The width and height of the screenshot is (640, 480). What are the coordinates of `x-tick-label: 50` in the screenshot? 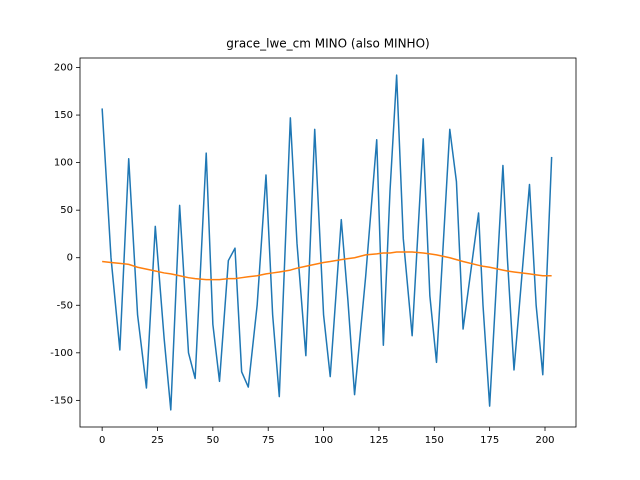 It's located at (212, 440).